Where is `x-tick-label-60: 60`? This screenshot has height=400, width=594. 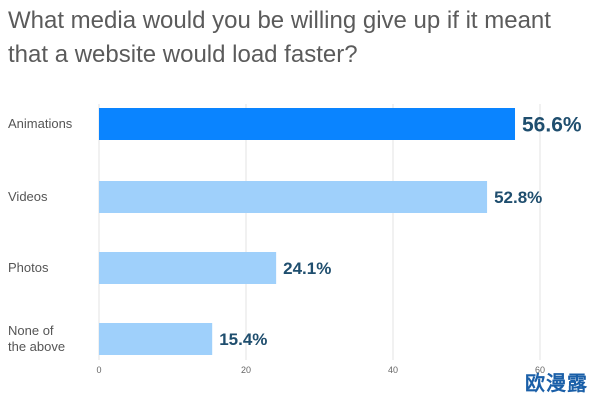
x-tick-label-60: 60 is located at coordinates (540, 370).